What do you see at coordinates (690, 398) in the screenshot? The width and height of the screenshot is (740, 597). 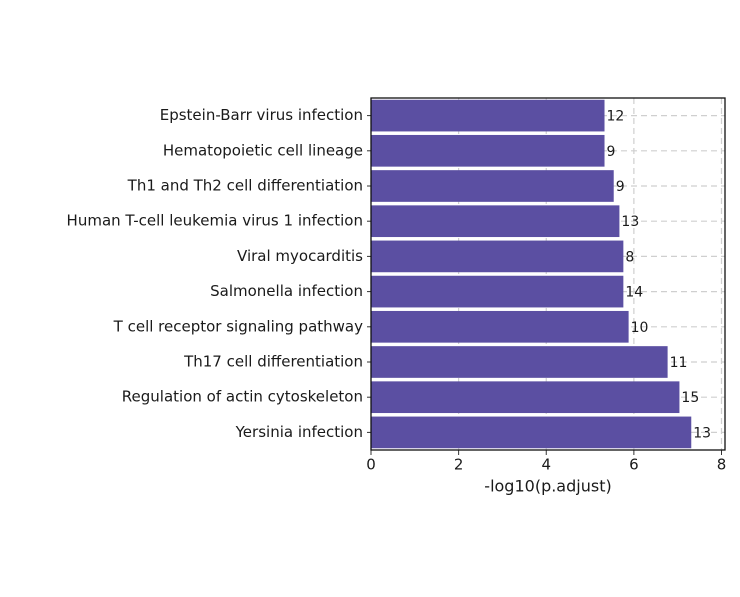 I see `count-label: 15` at bounding box center [690, 398].